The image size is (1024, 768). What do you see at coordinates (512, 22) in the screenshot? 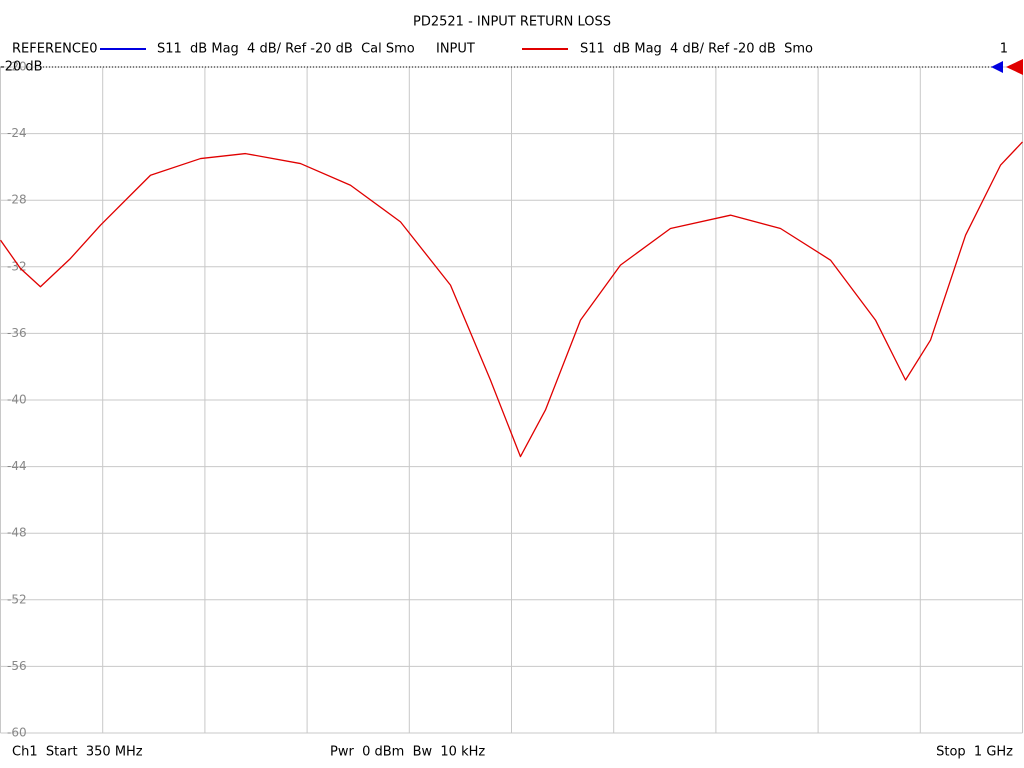
I see `chart-title: PD2521 - INPUT RETURN LOSS` at bounding box center [512, 22].